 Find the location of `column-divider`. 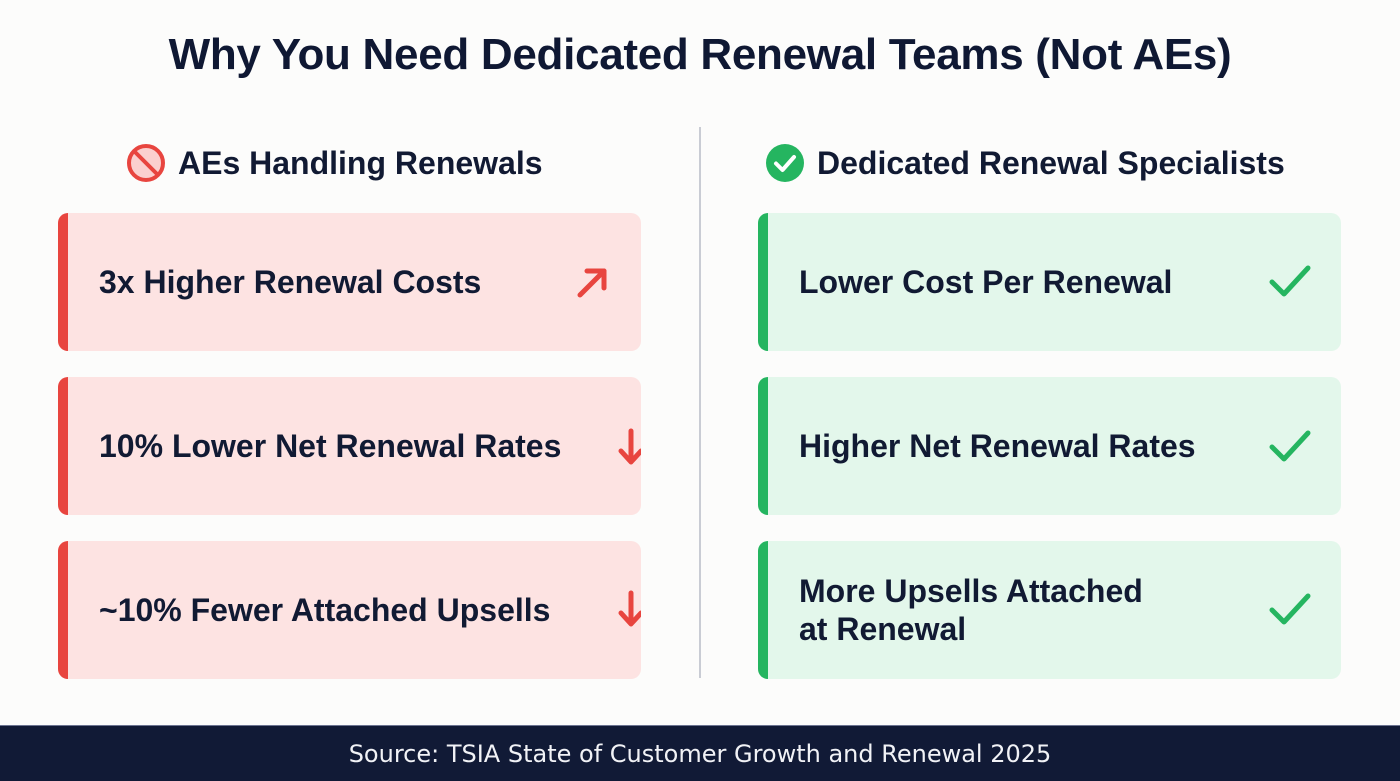

column-divider is located at coordinates (700, 402).